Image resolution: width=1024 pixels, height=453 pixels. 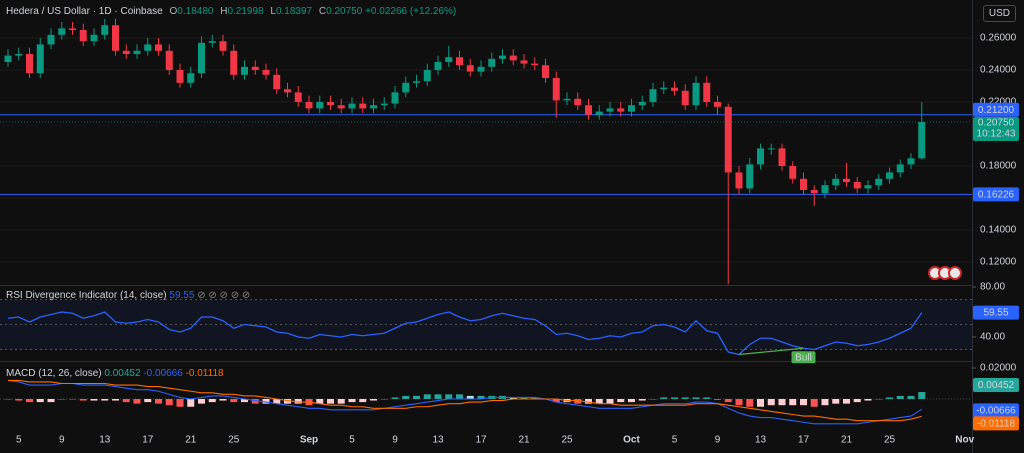 What do you see at coordinates (54, 373) in the screenshot?
I see `macd-title: MACD (12, 26, close)` at bounding box center [54, 373].